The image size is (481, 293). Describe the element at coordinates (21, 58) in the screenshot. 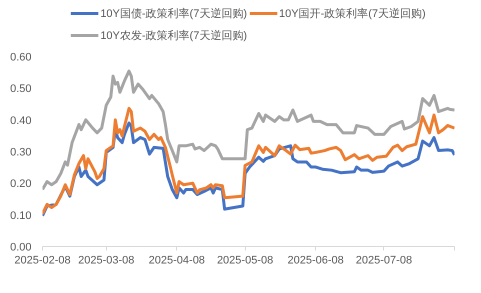

I see `y-tick-label: 0.60` at that location.